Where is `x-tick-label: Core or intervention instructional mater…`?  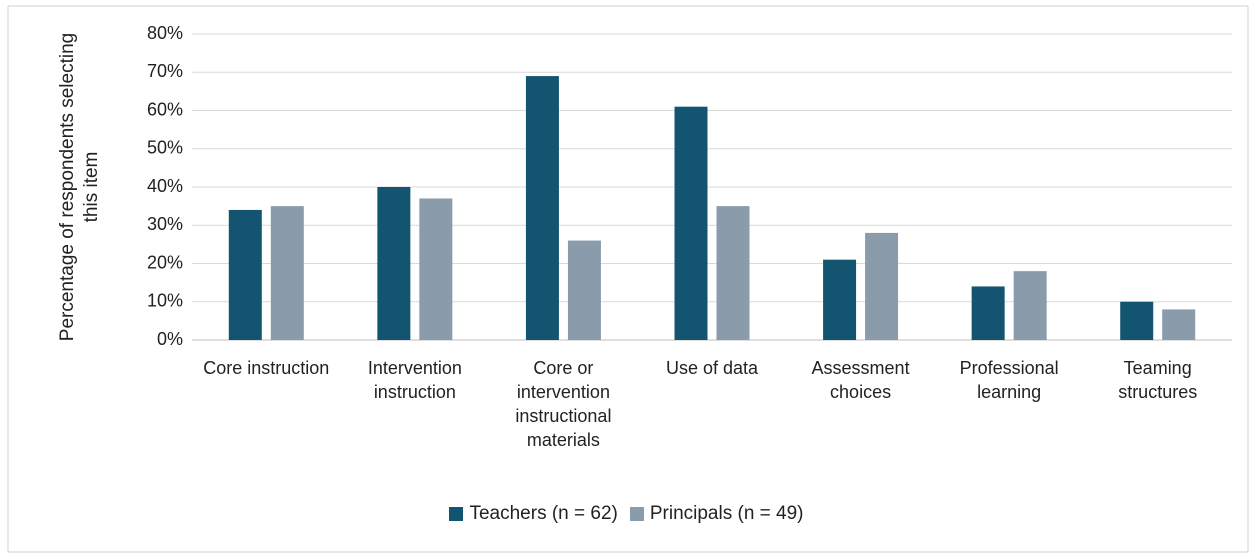 x-tick-label: Core or intervention instructional mater… is located at coordinates (563, 404).